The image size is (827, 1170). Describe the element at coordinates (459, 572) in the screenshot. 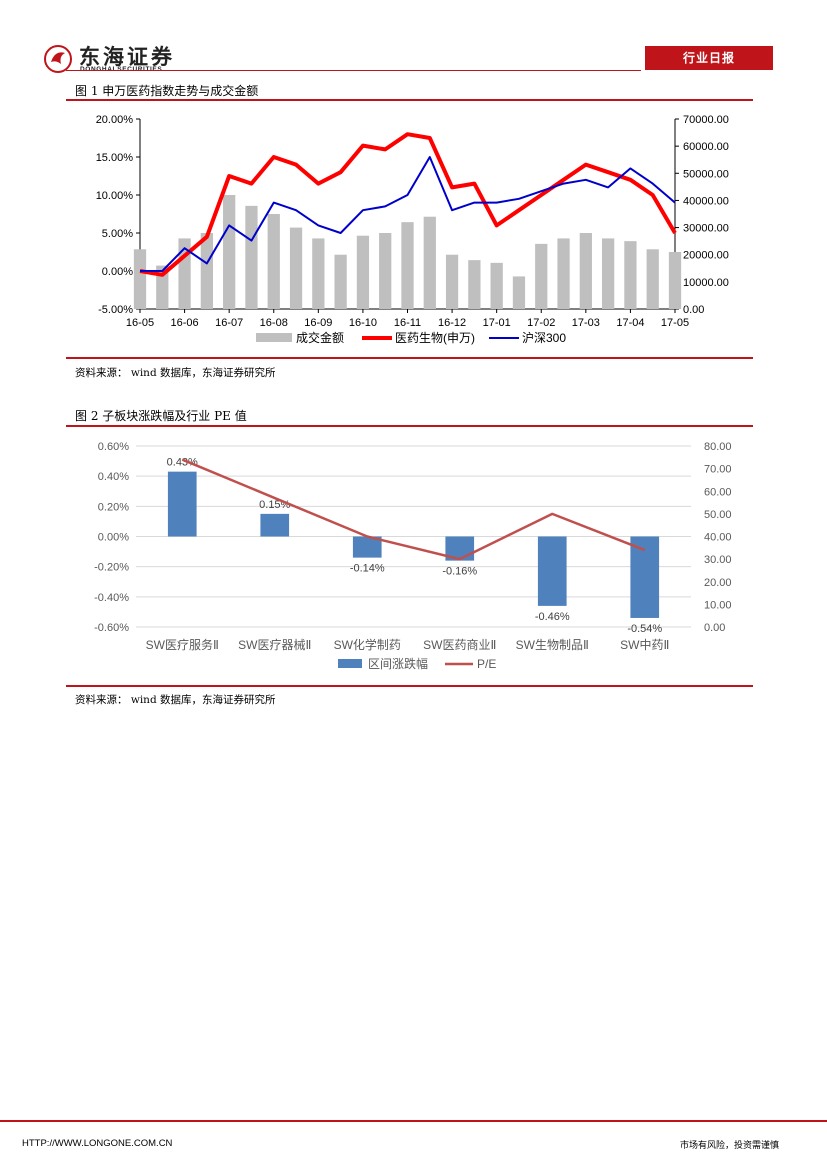

I see `chart2-bar-data-label: -0.16%` at that location.